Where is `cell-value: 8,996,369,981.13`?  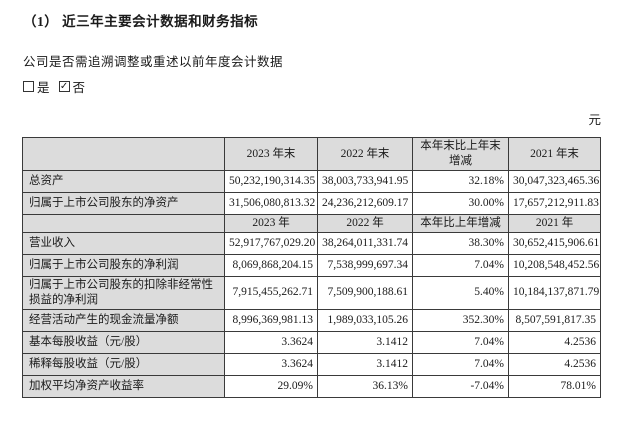 cell-value: 8,996,369,981.13 is located at coordinates (271, 320).